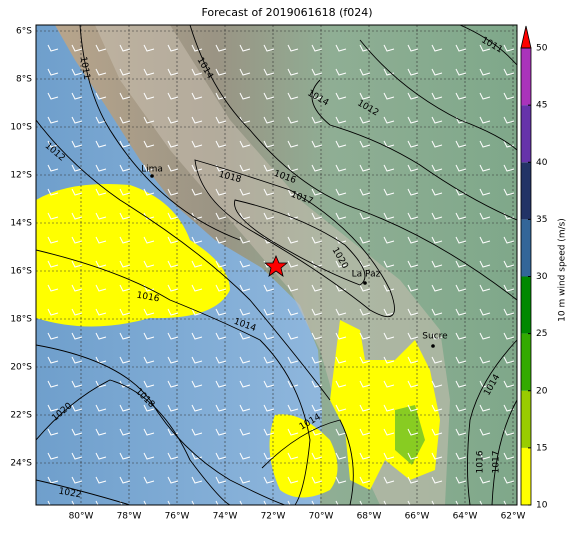 This screenshot has width=575, height=533. What do you see at coordinates (21, 128) in the screenshot?
I see `lat-label: 10°S` at bounding box center [21, 128].